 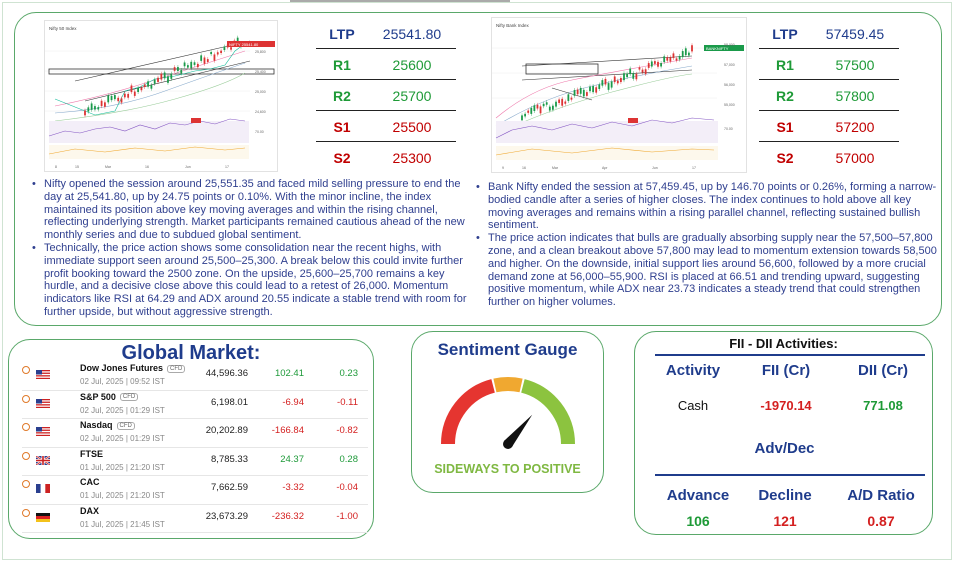 What do you see at coordinates (63, 28) in the screenshot?
I see `nifty-chart-title: Nifty 50 Index` at bounding box center [63, 28].